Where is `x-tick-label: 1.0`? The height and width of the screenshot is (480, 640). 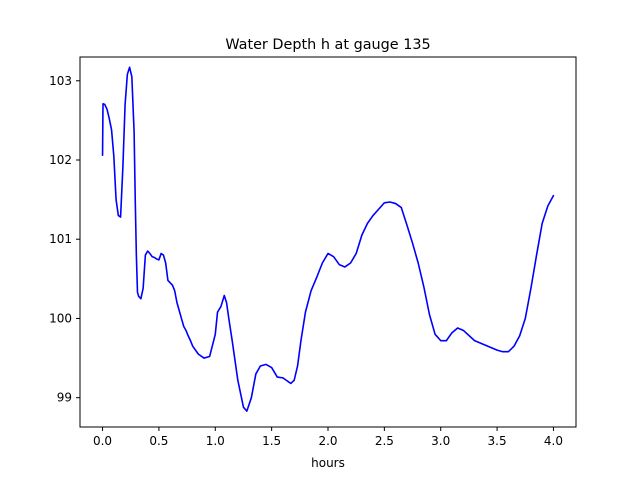
x-tick-label: 1.0 is located at coordinates (215, 441).